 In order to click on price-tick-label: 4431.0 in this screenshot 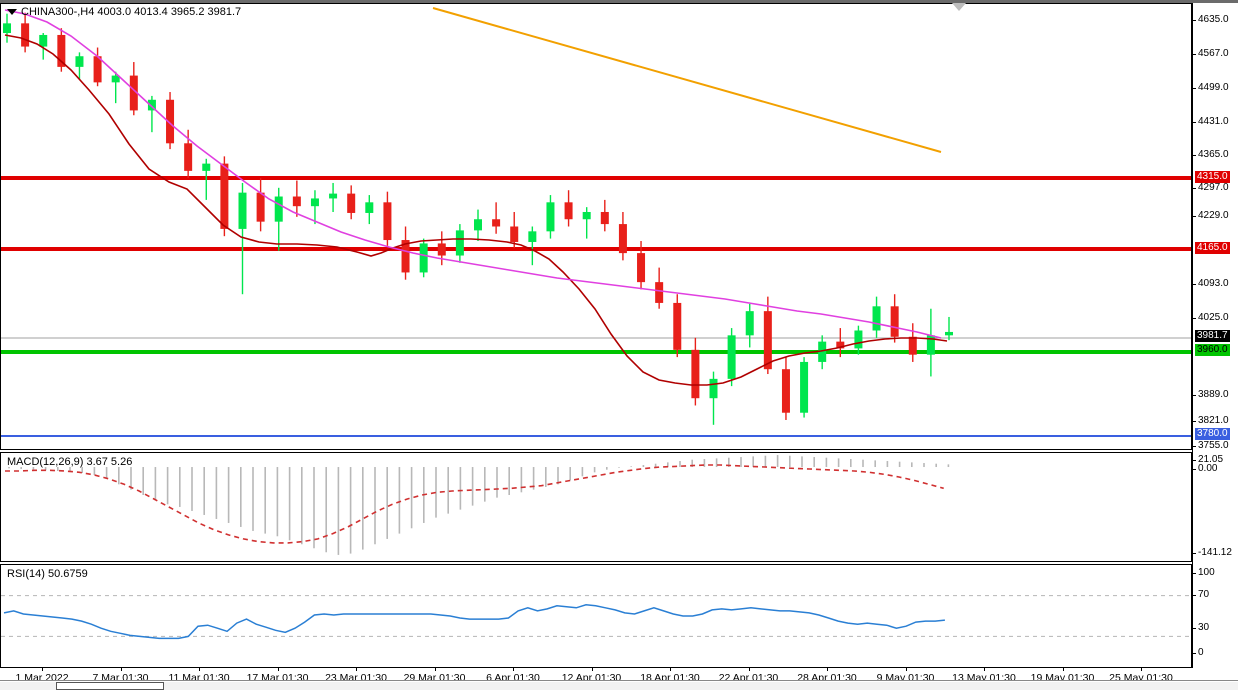, I will do `click(1213, 121)`.